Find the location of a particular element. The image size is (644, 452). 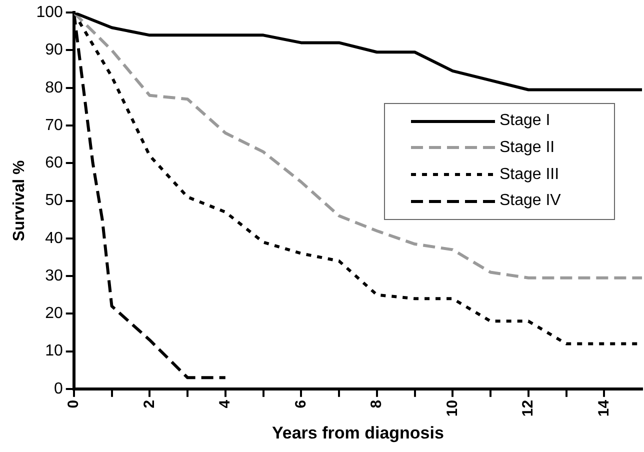

y-tick-label: 100 is located at coordinates (49, 13).